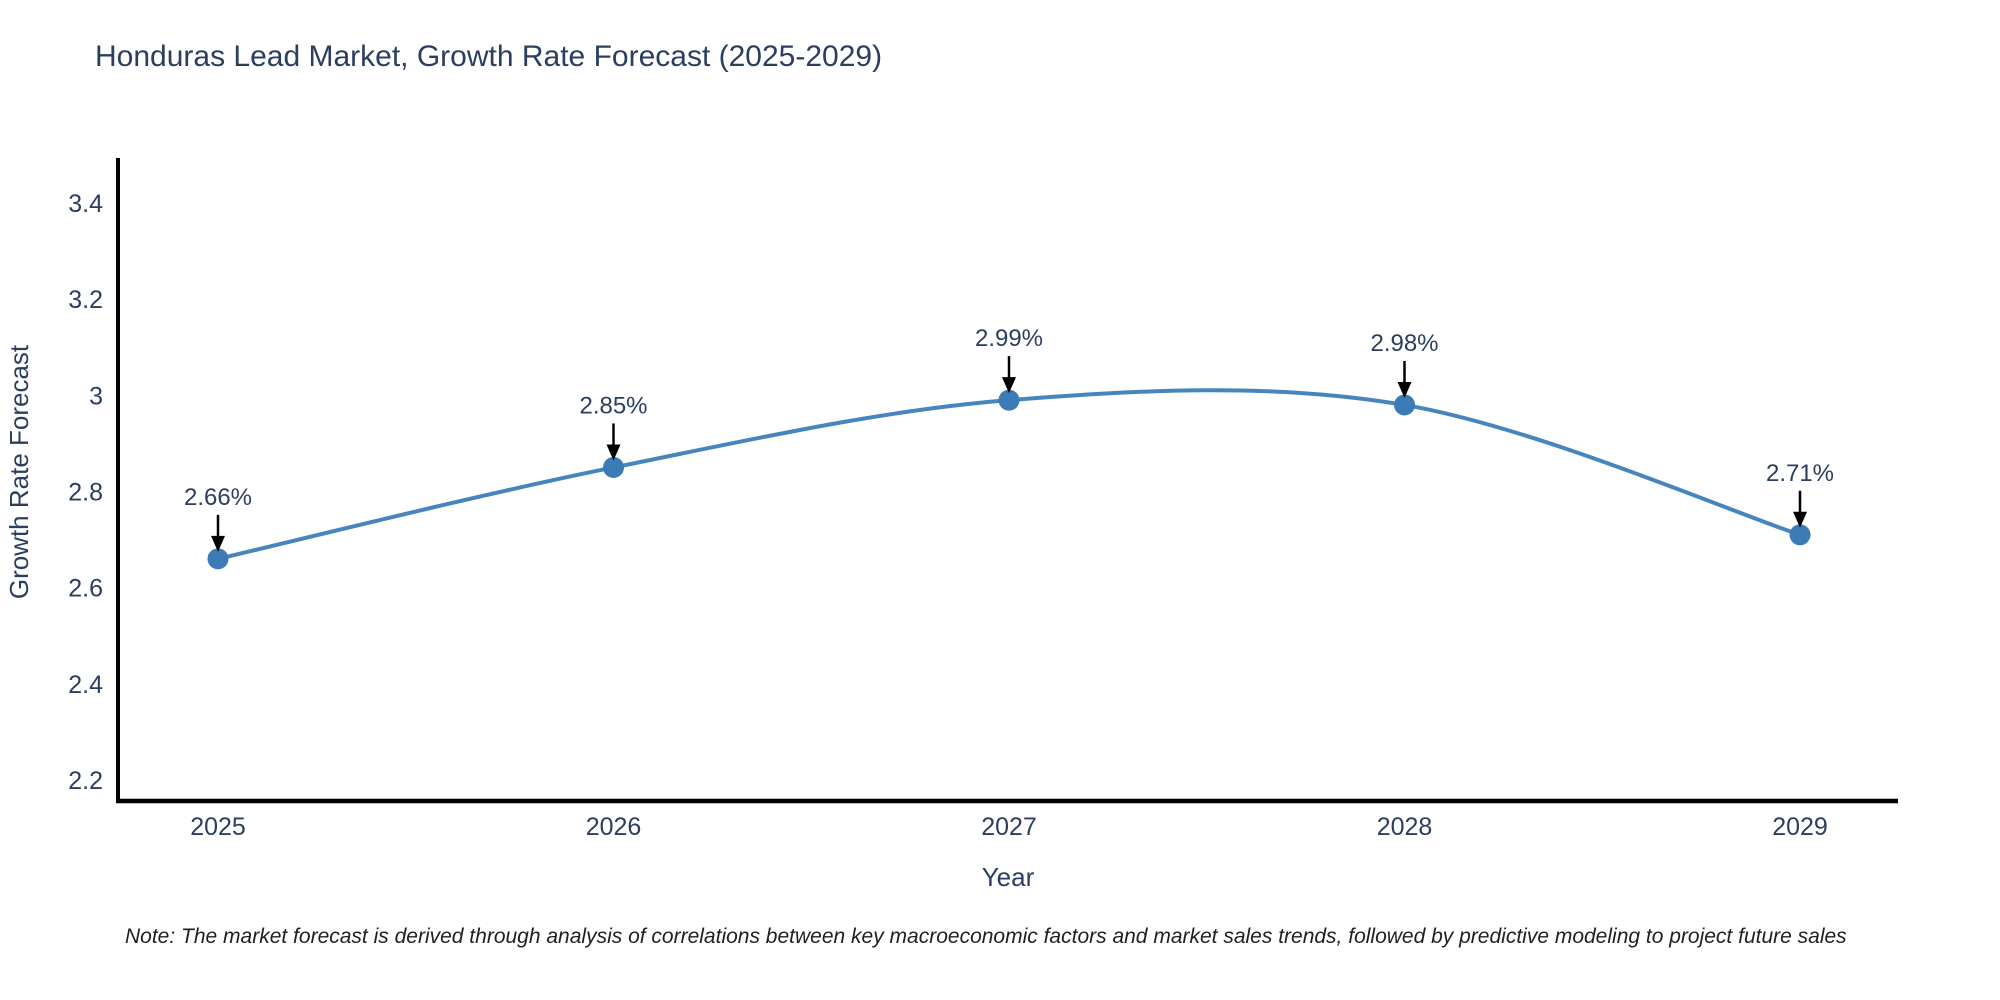  I want to click on y-tick-label: 3.2, so click(85, 300).